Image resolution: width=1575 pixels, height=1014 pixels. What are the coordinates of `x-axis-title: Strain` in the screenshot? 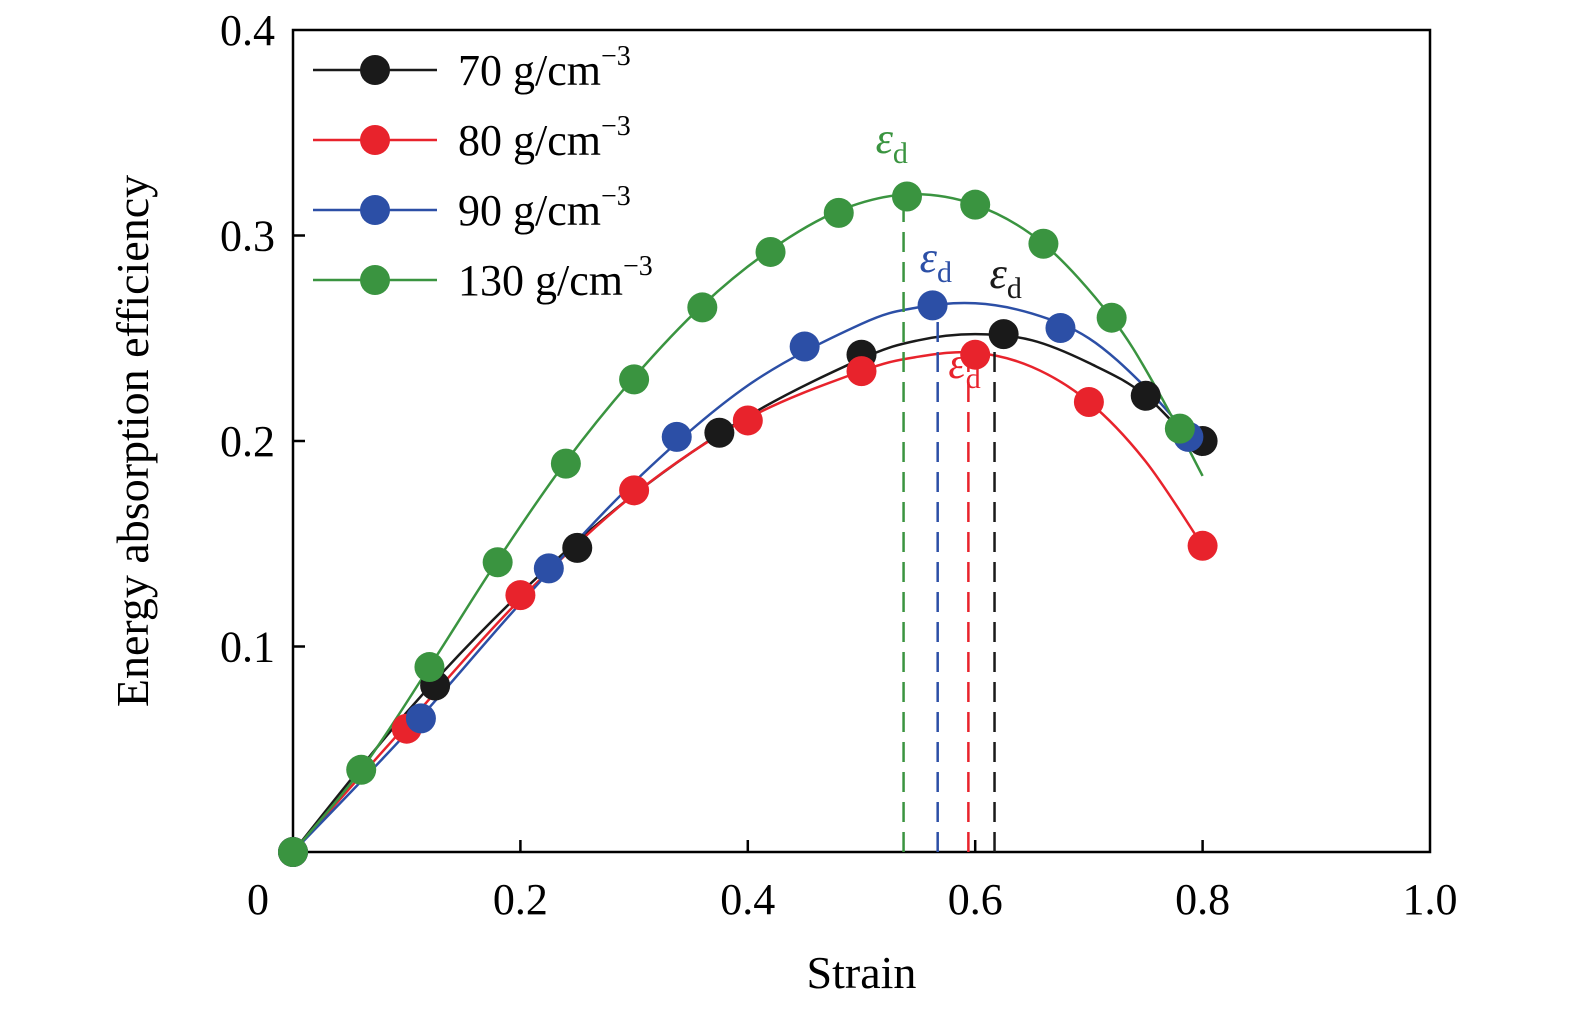 It's located at (862, 972).